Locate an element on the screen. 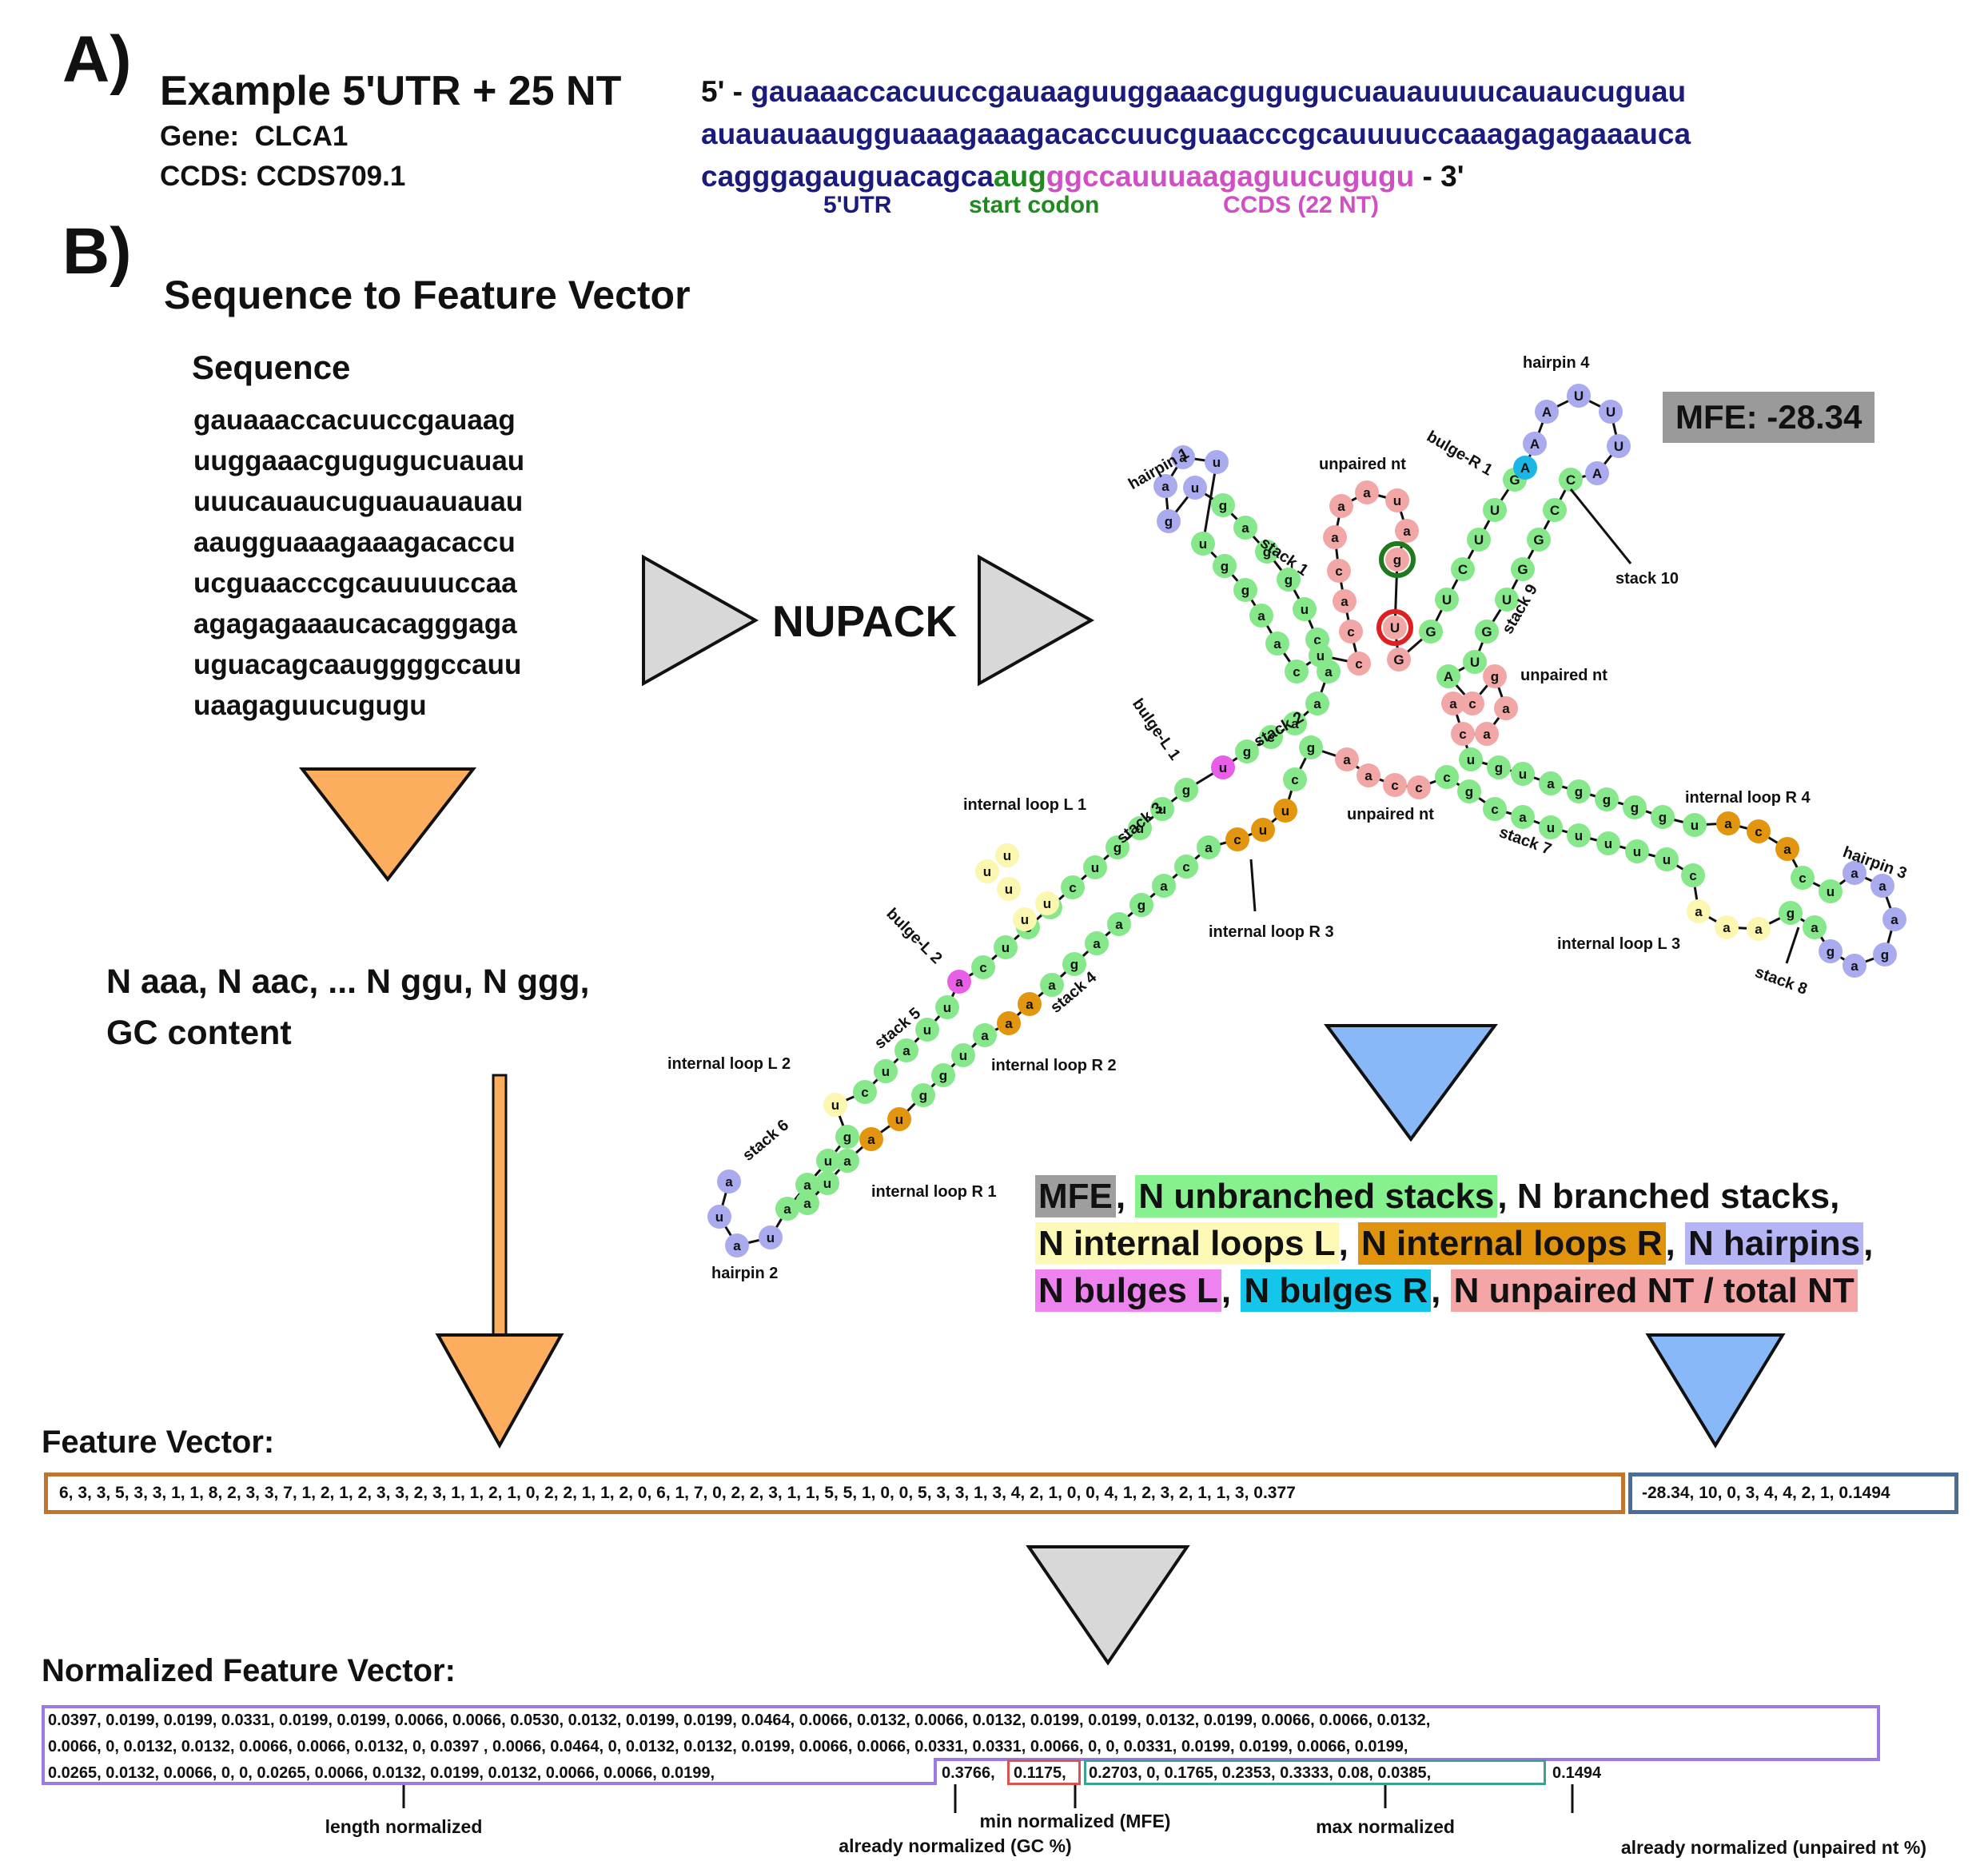  label-hairpin-4: hairpin 4 is located at coordinates (1556, 363).